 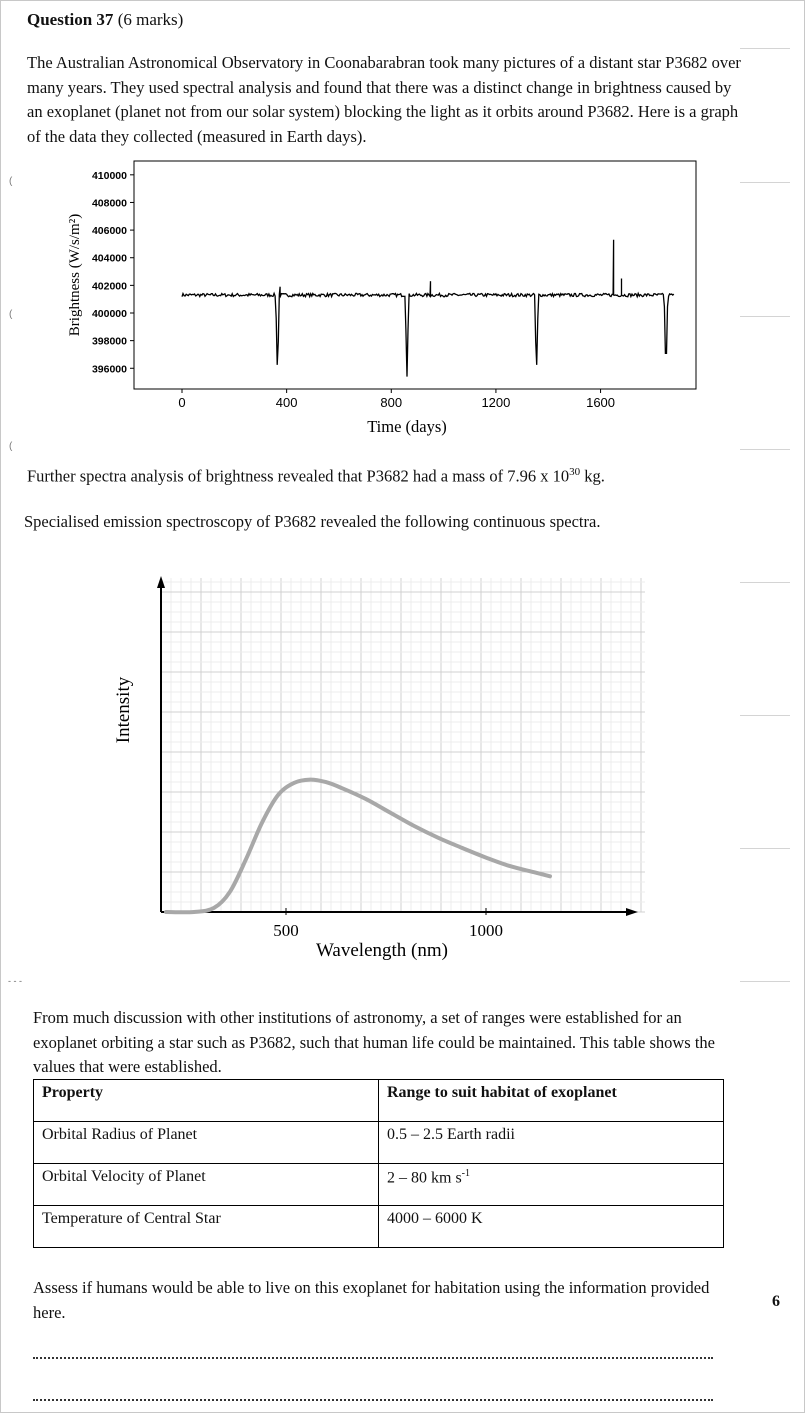 I want to click on brightness-y-tick-label: 410000, so click(x=109, y=176).